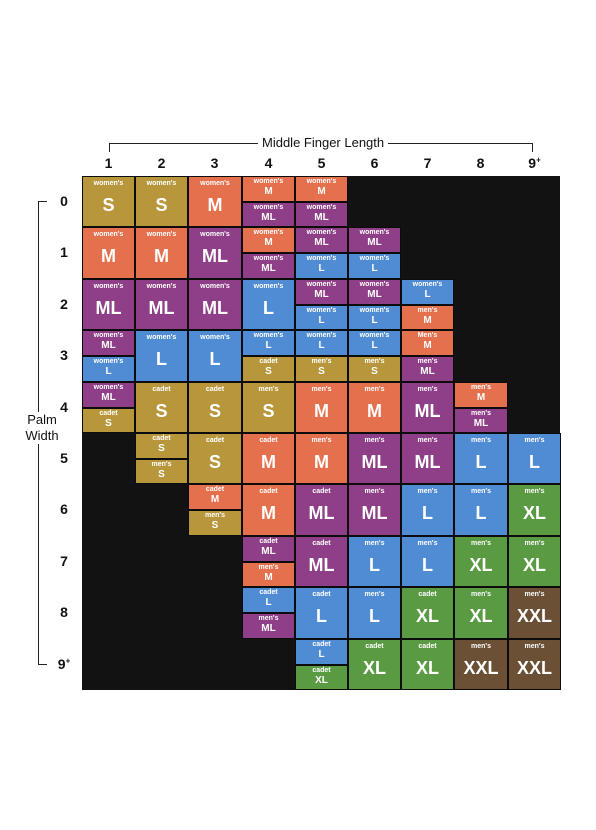 This screenshot has height=830, width=596. What do you see at coordinates (64, 355) in the screenshot?
I see `row-label: 3` at bounding box center [64, 355].